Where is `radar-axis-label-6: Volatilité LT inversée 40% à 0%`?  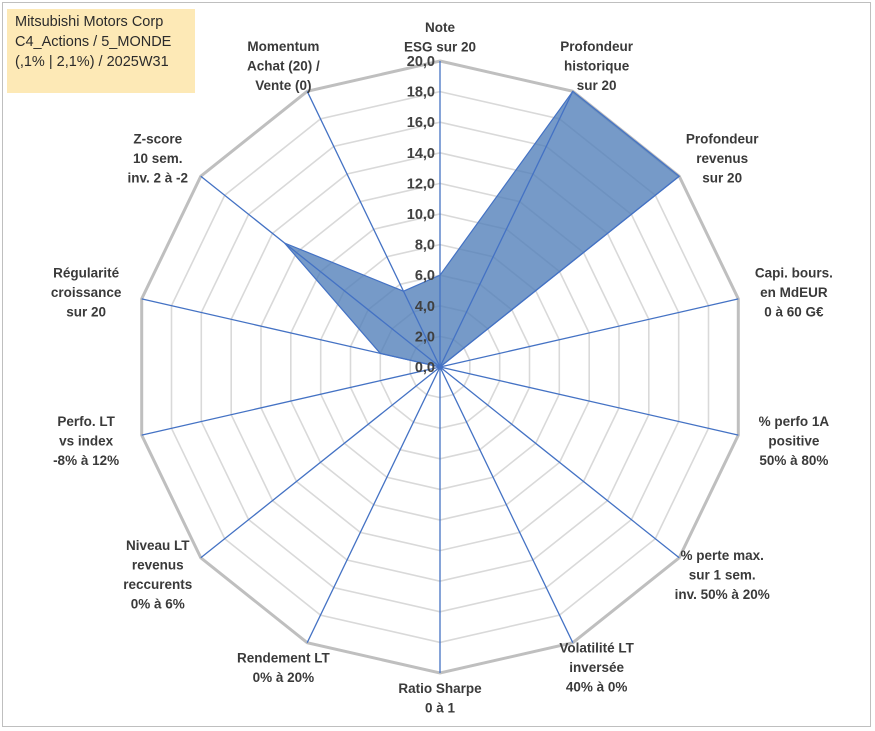 radar-axis-label-6: Volatilité LT inversée 40% à 0% is located at coordinates (596, 668).